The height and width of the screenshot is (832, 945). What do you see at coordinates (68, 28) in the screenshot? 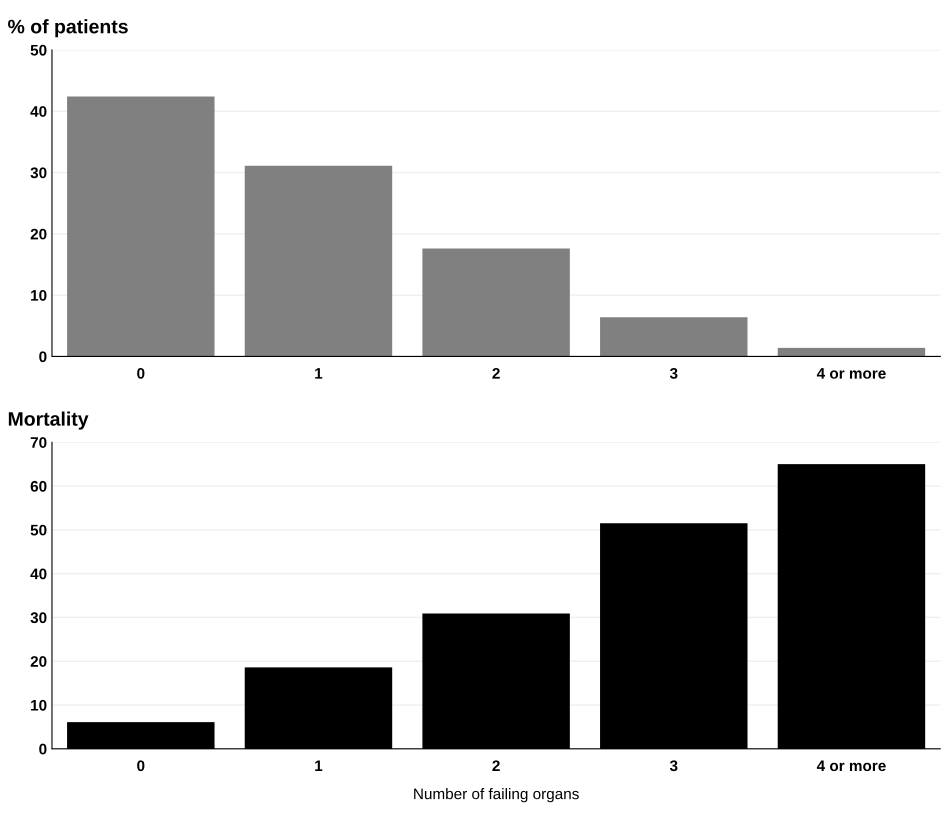
I see `chart-title: % of patients` at bounding box center [68, 28].